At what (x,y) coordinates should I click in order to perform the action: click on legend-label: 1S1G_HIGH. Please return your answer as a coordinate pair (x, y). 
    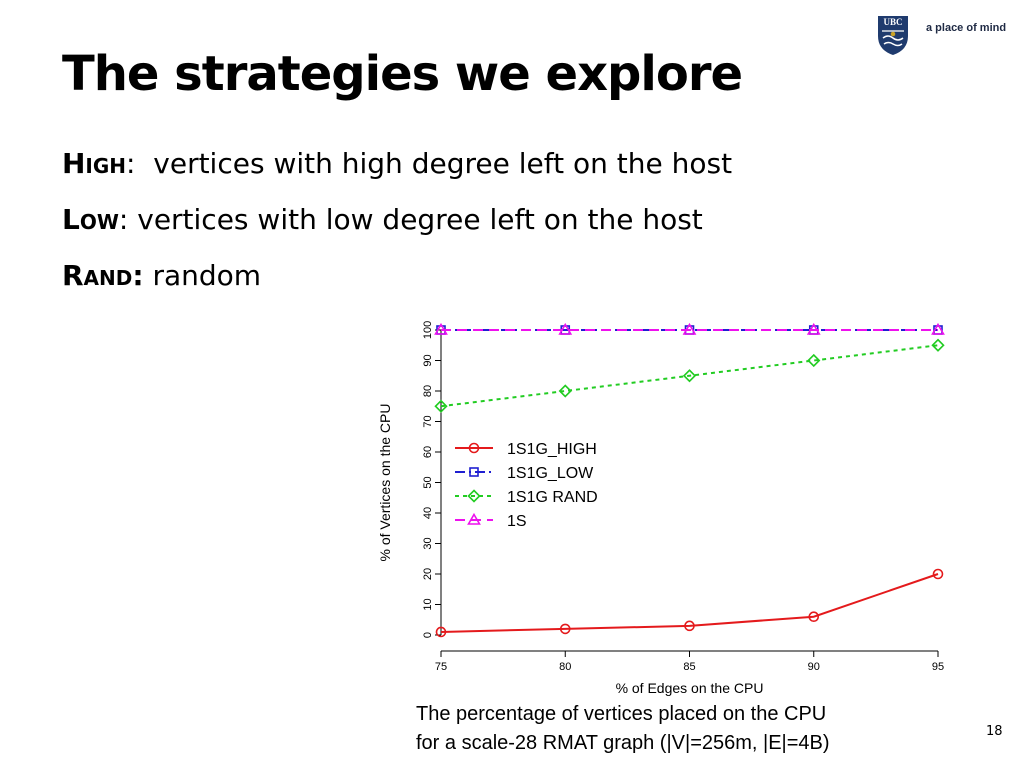
    Looking at the image, I should click on (552, 449).